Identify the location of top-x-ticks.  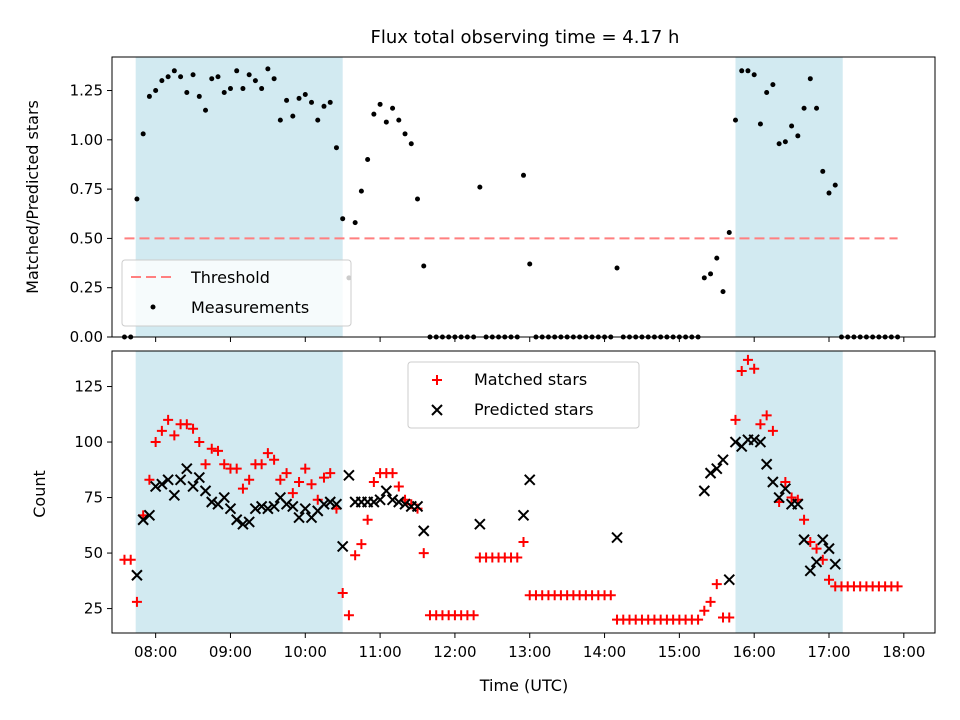
(530, 339).